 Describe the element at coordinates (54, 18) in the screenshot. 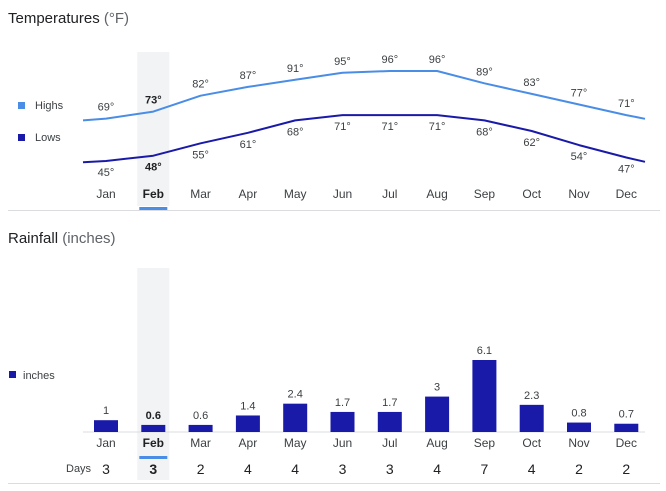

I see `temperatures-title-text: Temperatures` at that location.